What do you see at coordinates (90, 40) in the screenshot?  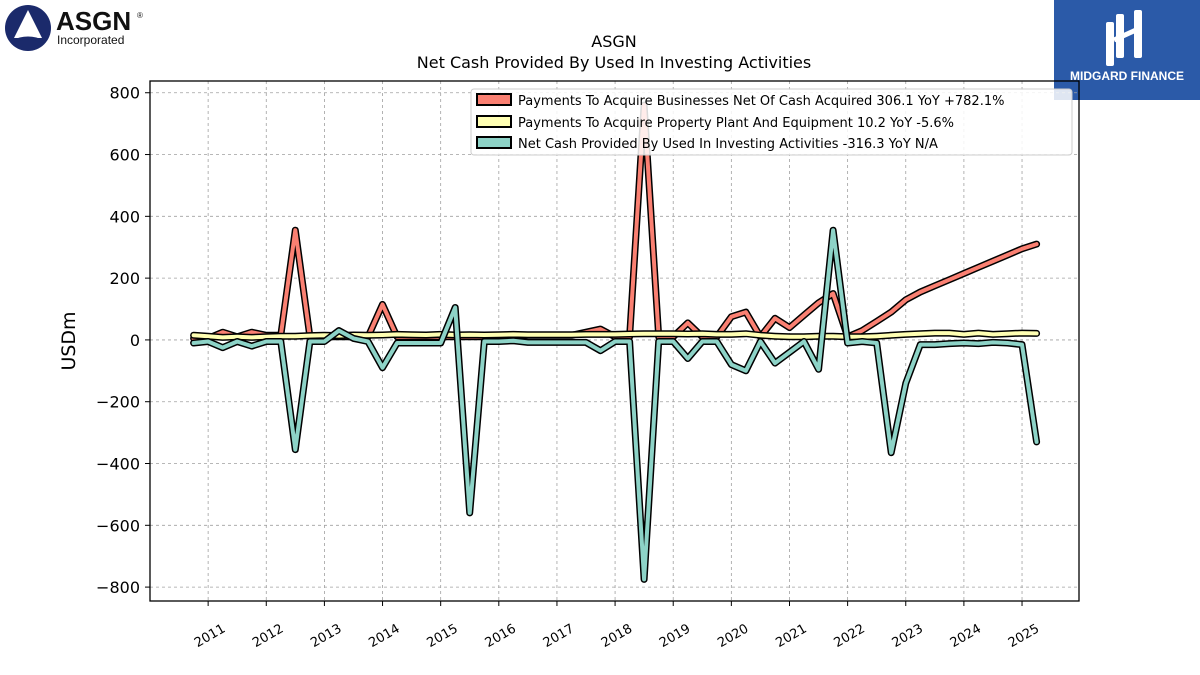 I see `asgn-logo-subtitle: Incorporated` at bounding box center [90, 40].